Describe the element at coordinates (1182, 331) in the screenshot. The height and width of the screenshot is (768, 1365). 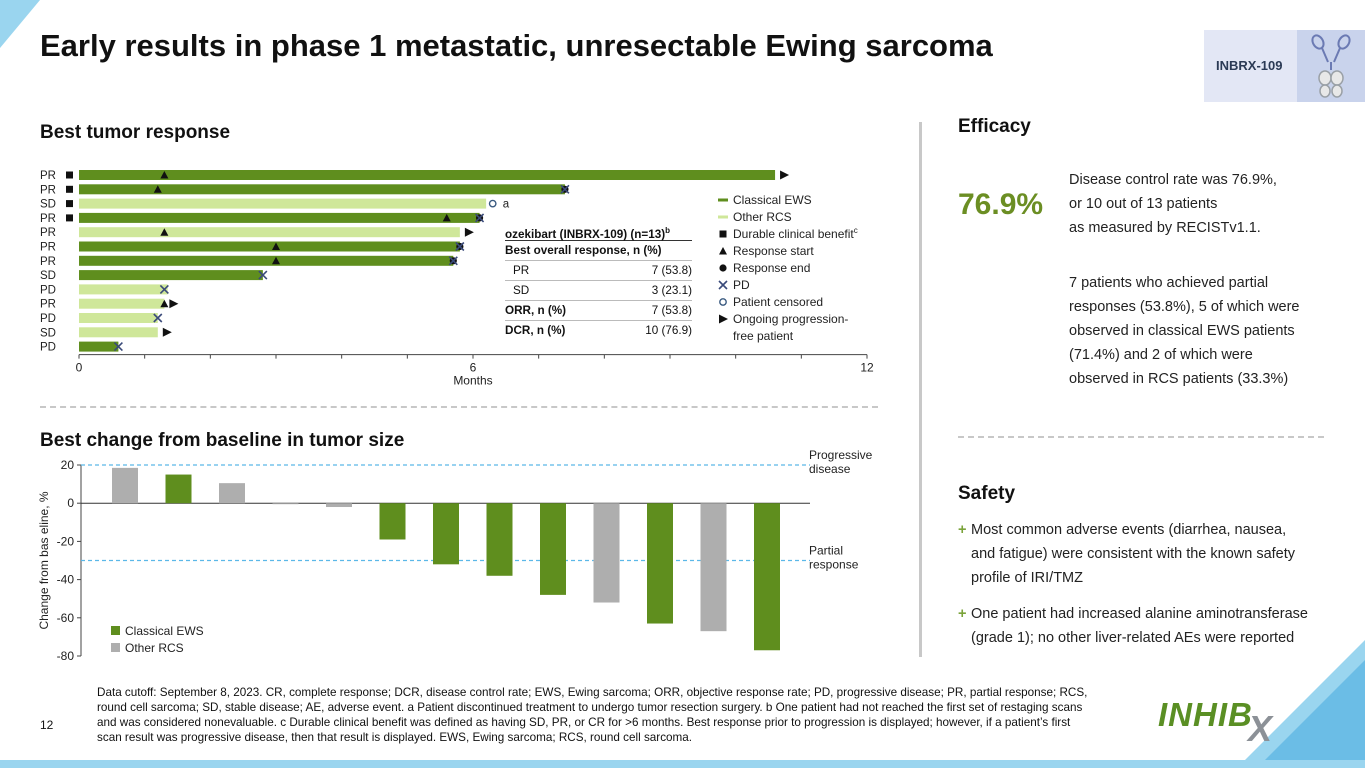
I see `text-line: observed in classical EWS patients` at that location.